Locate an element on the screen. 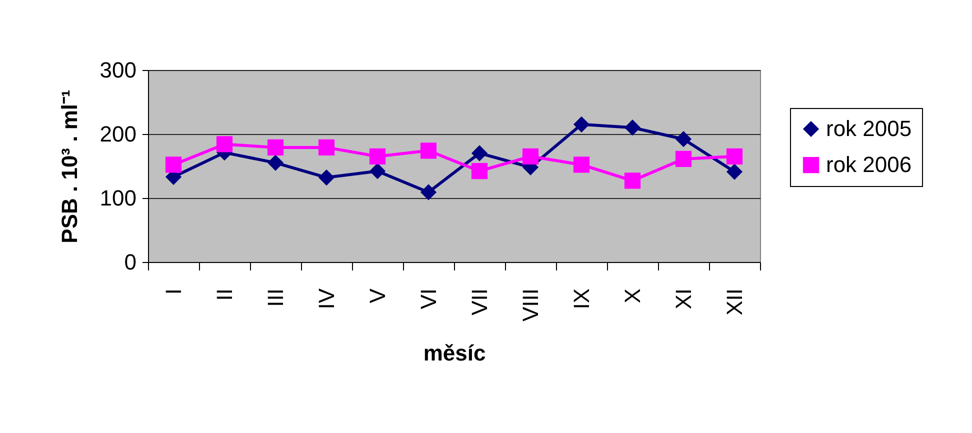  x-tick-label: III is located at coordinates (275, 297).